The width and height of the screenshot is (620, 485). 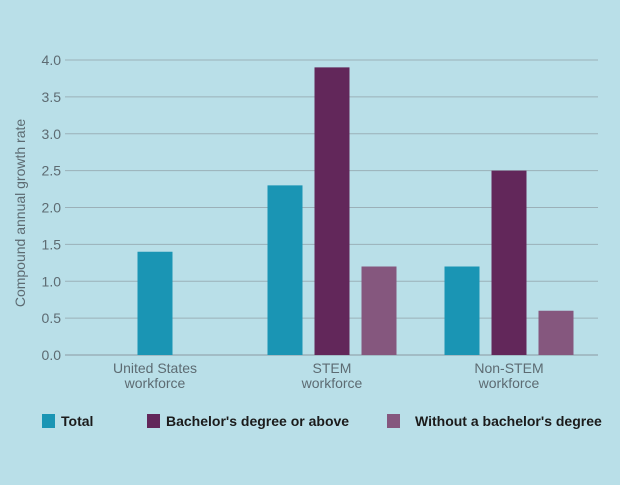 What do you see at coordinates (508, 421) in the screenshot?
I see `legend-label: Without a bachelor's degree` at bounding box center [508, 421].